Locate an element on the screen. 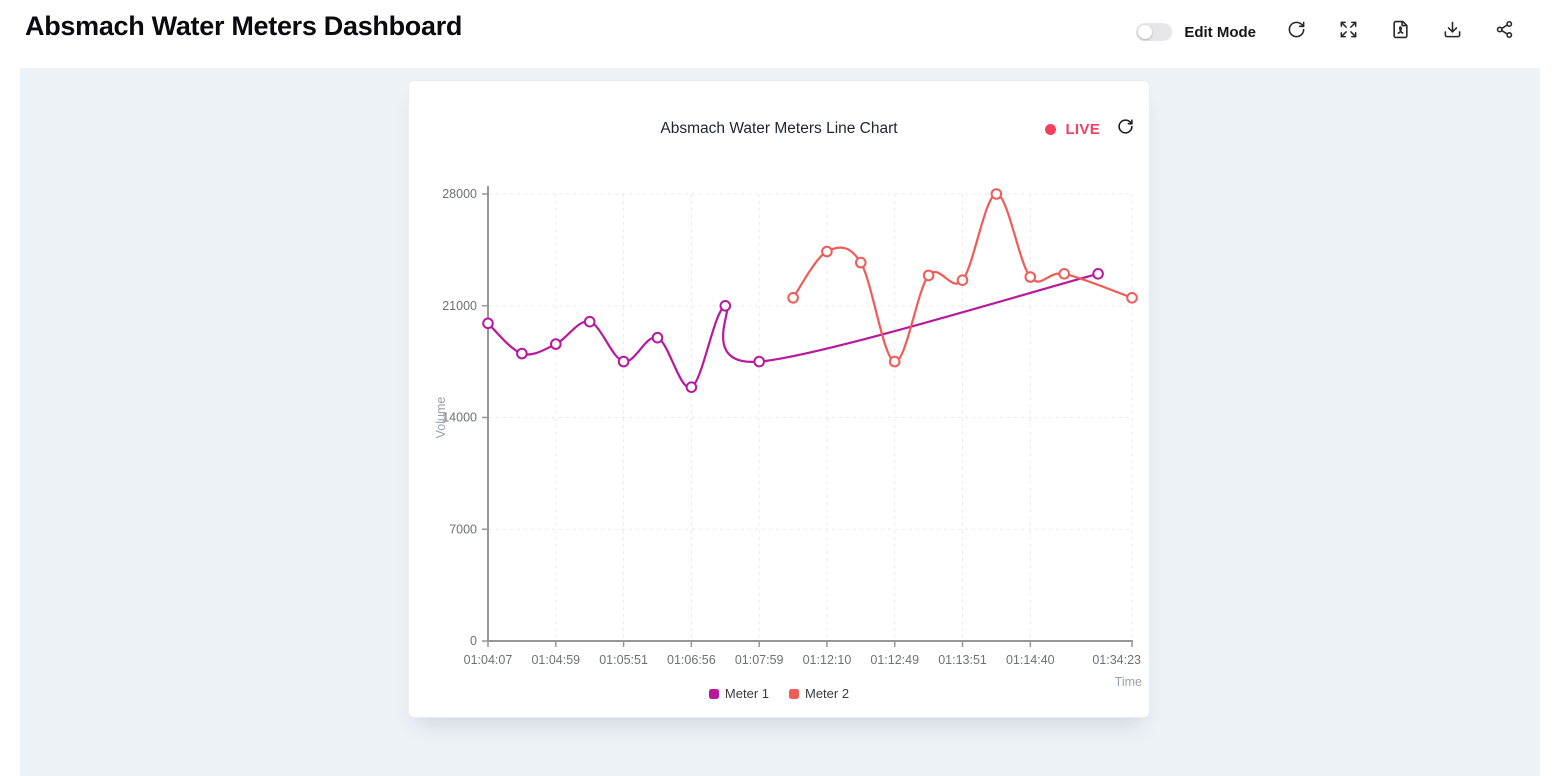  legend-item-meter-1: Meter 1 is located at coordinates (738, 693).